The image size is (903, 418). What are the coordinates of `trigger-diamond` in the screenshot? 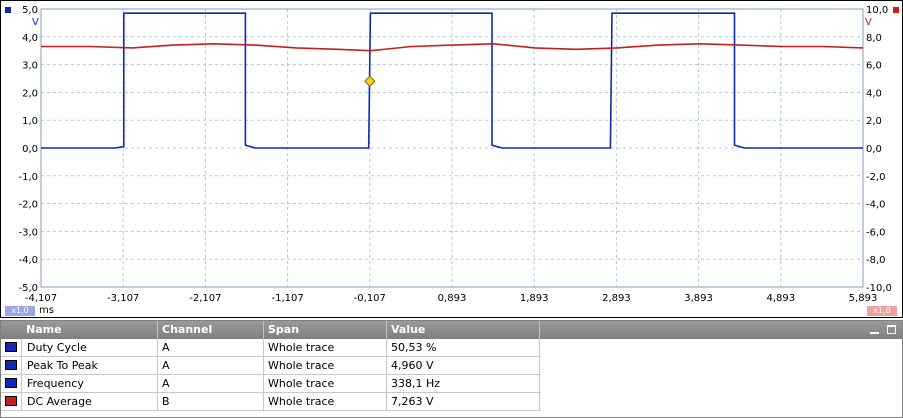 It's located at (370, 81).